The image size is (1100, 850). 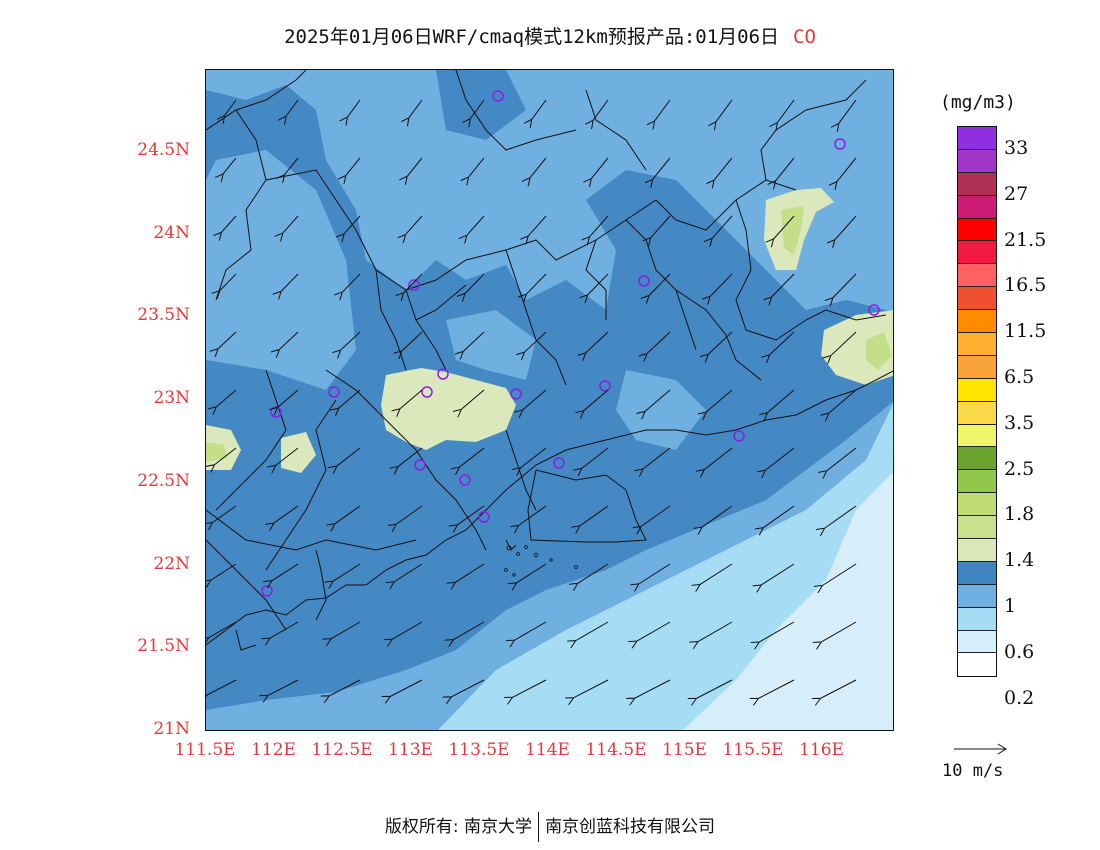 What do you see at coordinates (205, 750) in the screenshot?
I see `lon-label: 111.5E` at bounding box center [205, 750].